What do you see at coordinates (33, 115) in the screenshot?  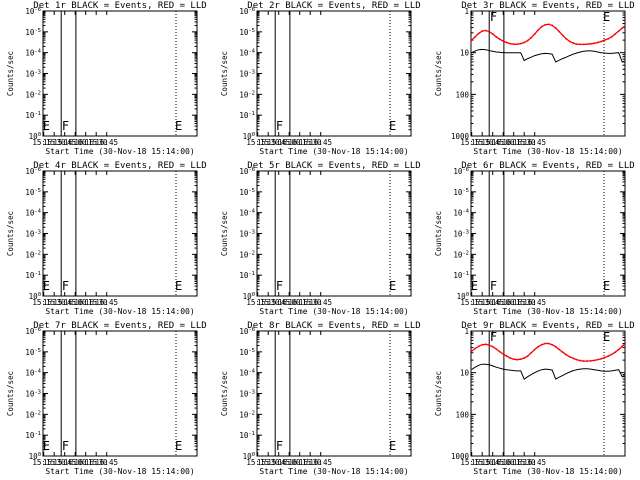 I see `y-tick-label: 10-1` at bounding box center [33, 115].